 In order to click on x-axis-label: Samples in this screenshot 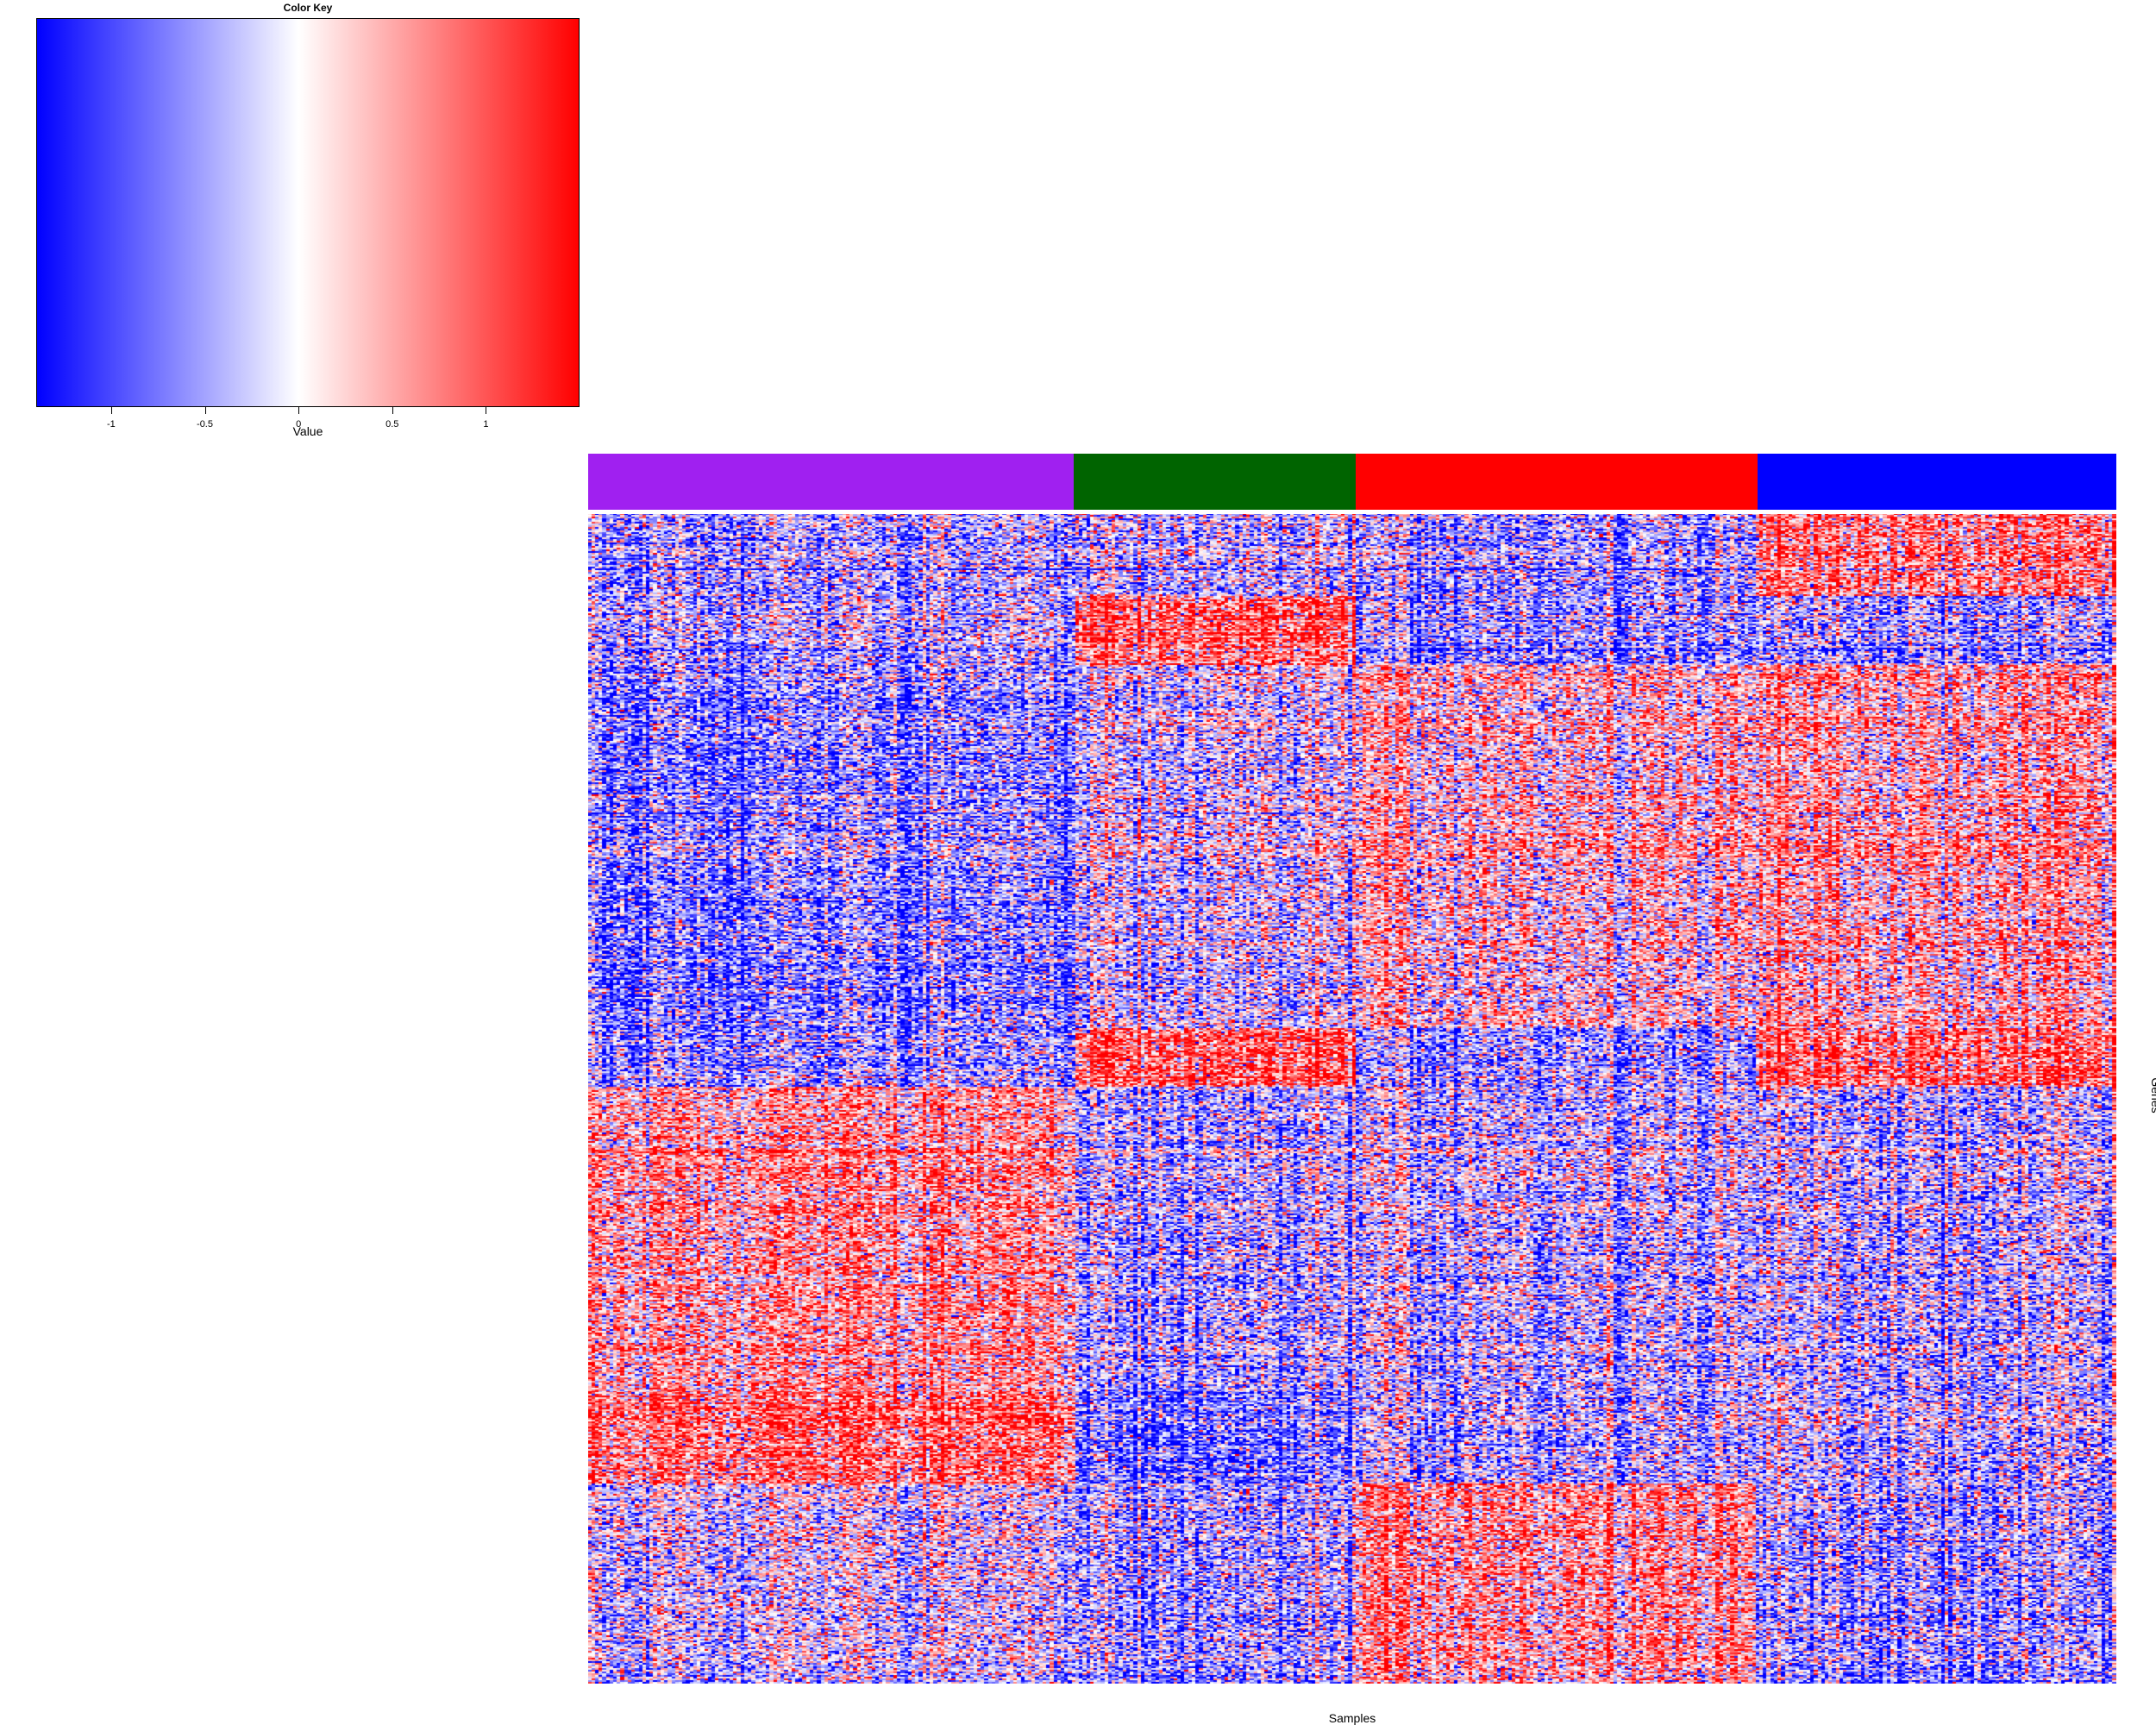, I will do `click(1352, 1718)`.